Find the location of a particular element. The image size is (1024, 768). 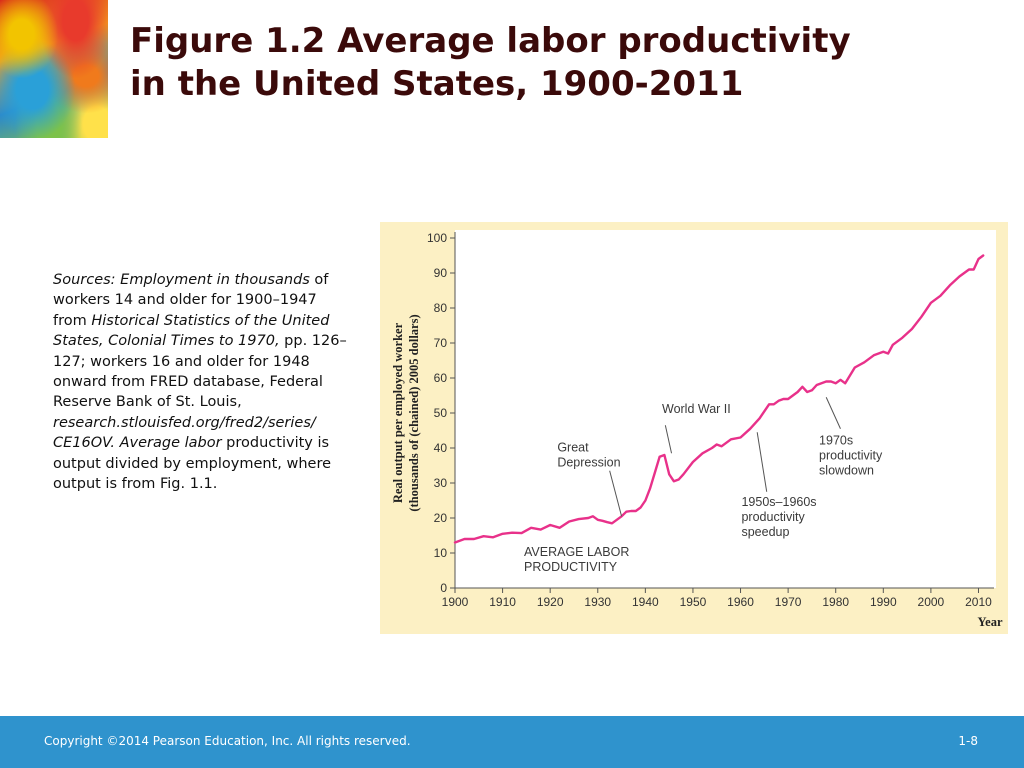

x-tick-label: 1930 is located at coordinates (597, 602).